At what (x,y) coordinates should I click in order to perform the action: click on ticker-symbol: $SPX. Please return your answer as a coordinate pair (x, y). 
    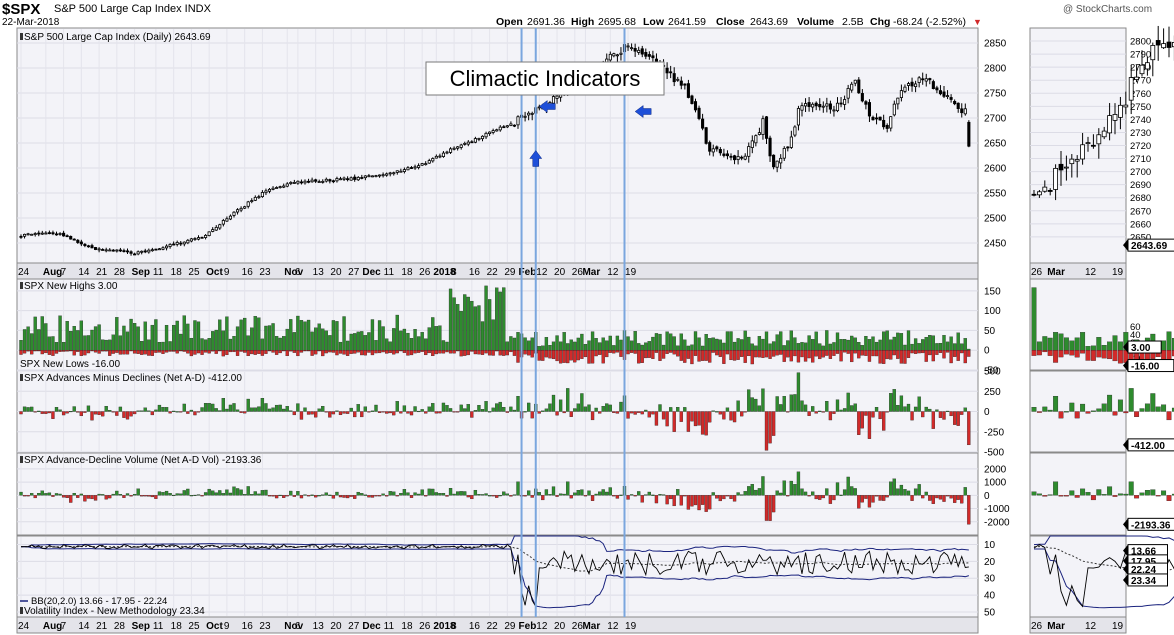
    Looking at the image, I should click on (21, 9).